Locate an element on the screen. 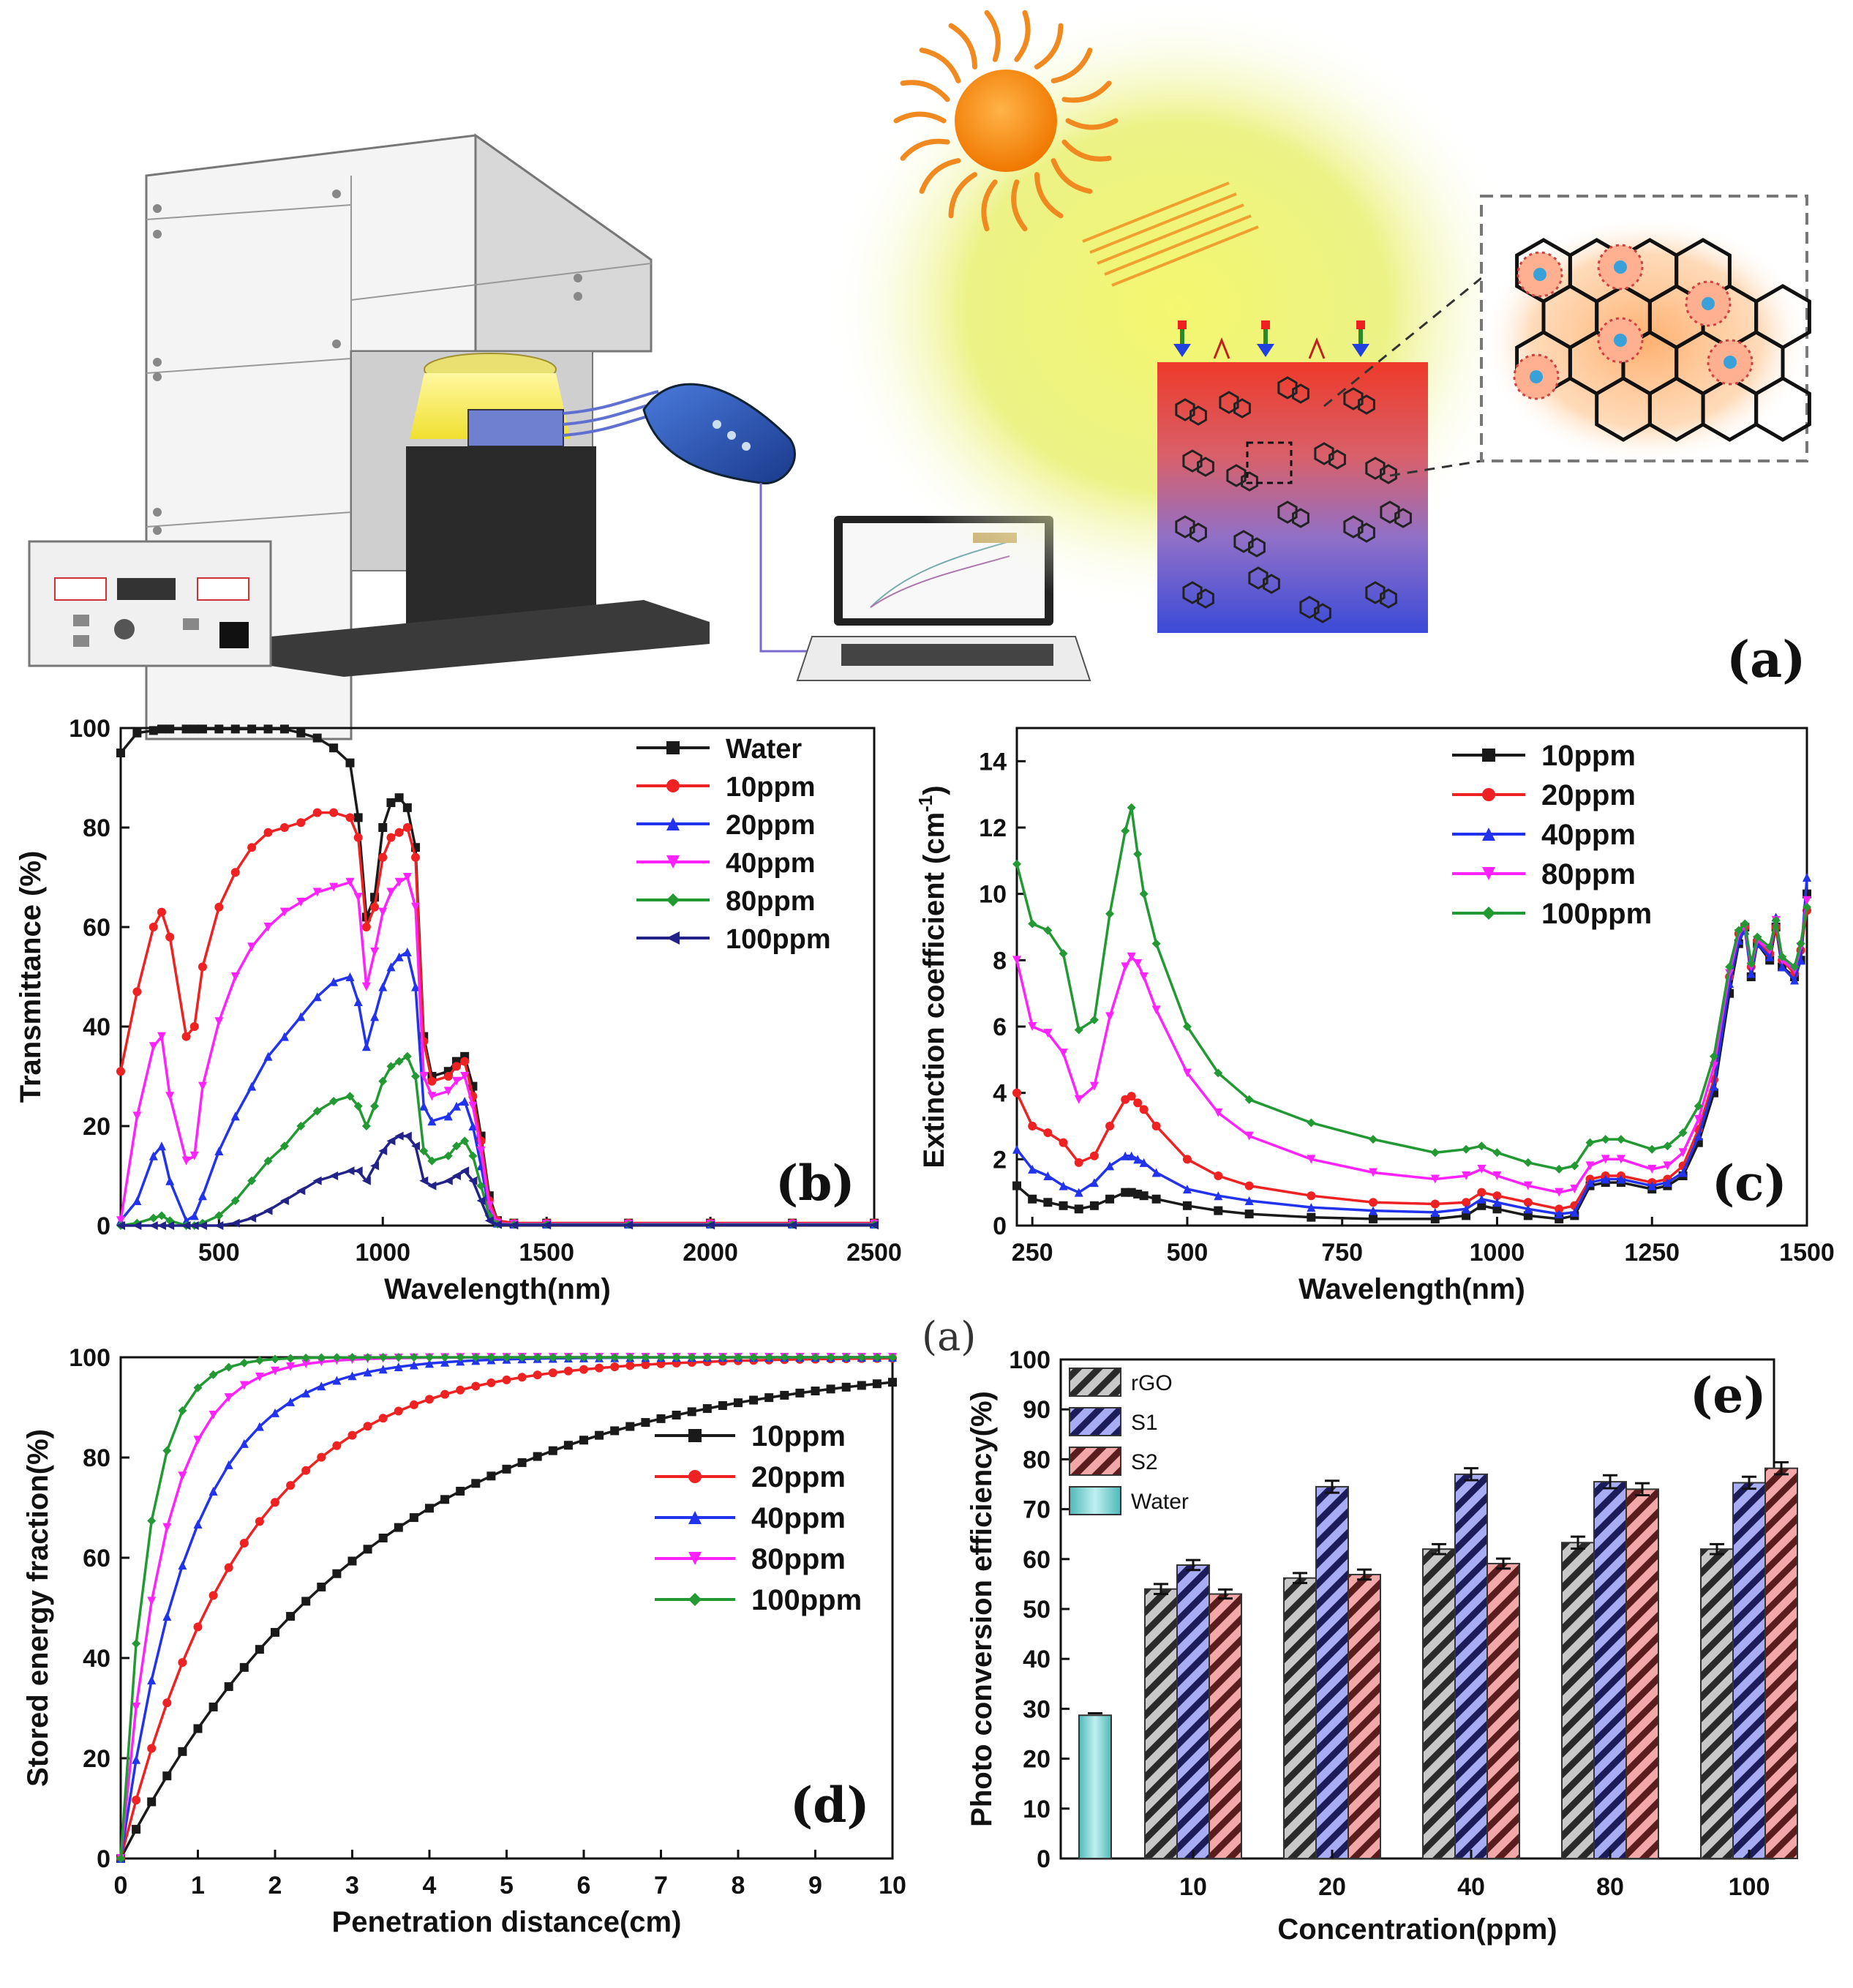 The height and width of the screenshot is (1988, 1853). legend-marker-80ppm is located at coordinates (1488, 874).